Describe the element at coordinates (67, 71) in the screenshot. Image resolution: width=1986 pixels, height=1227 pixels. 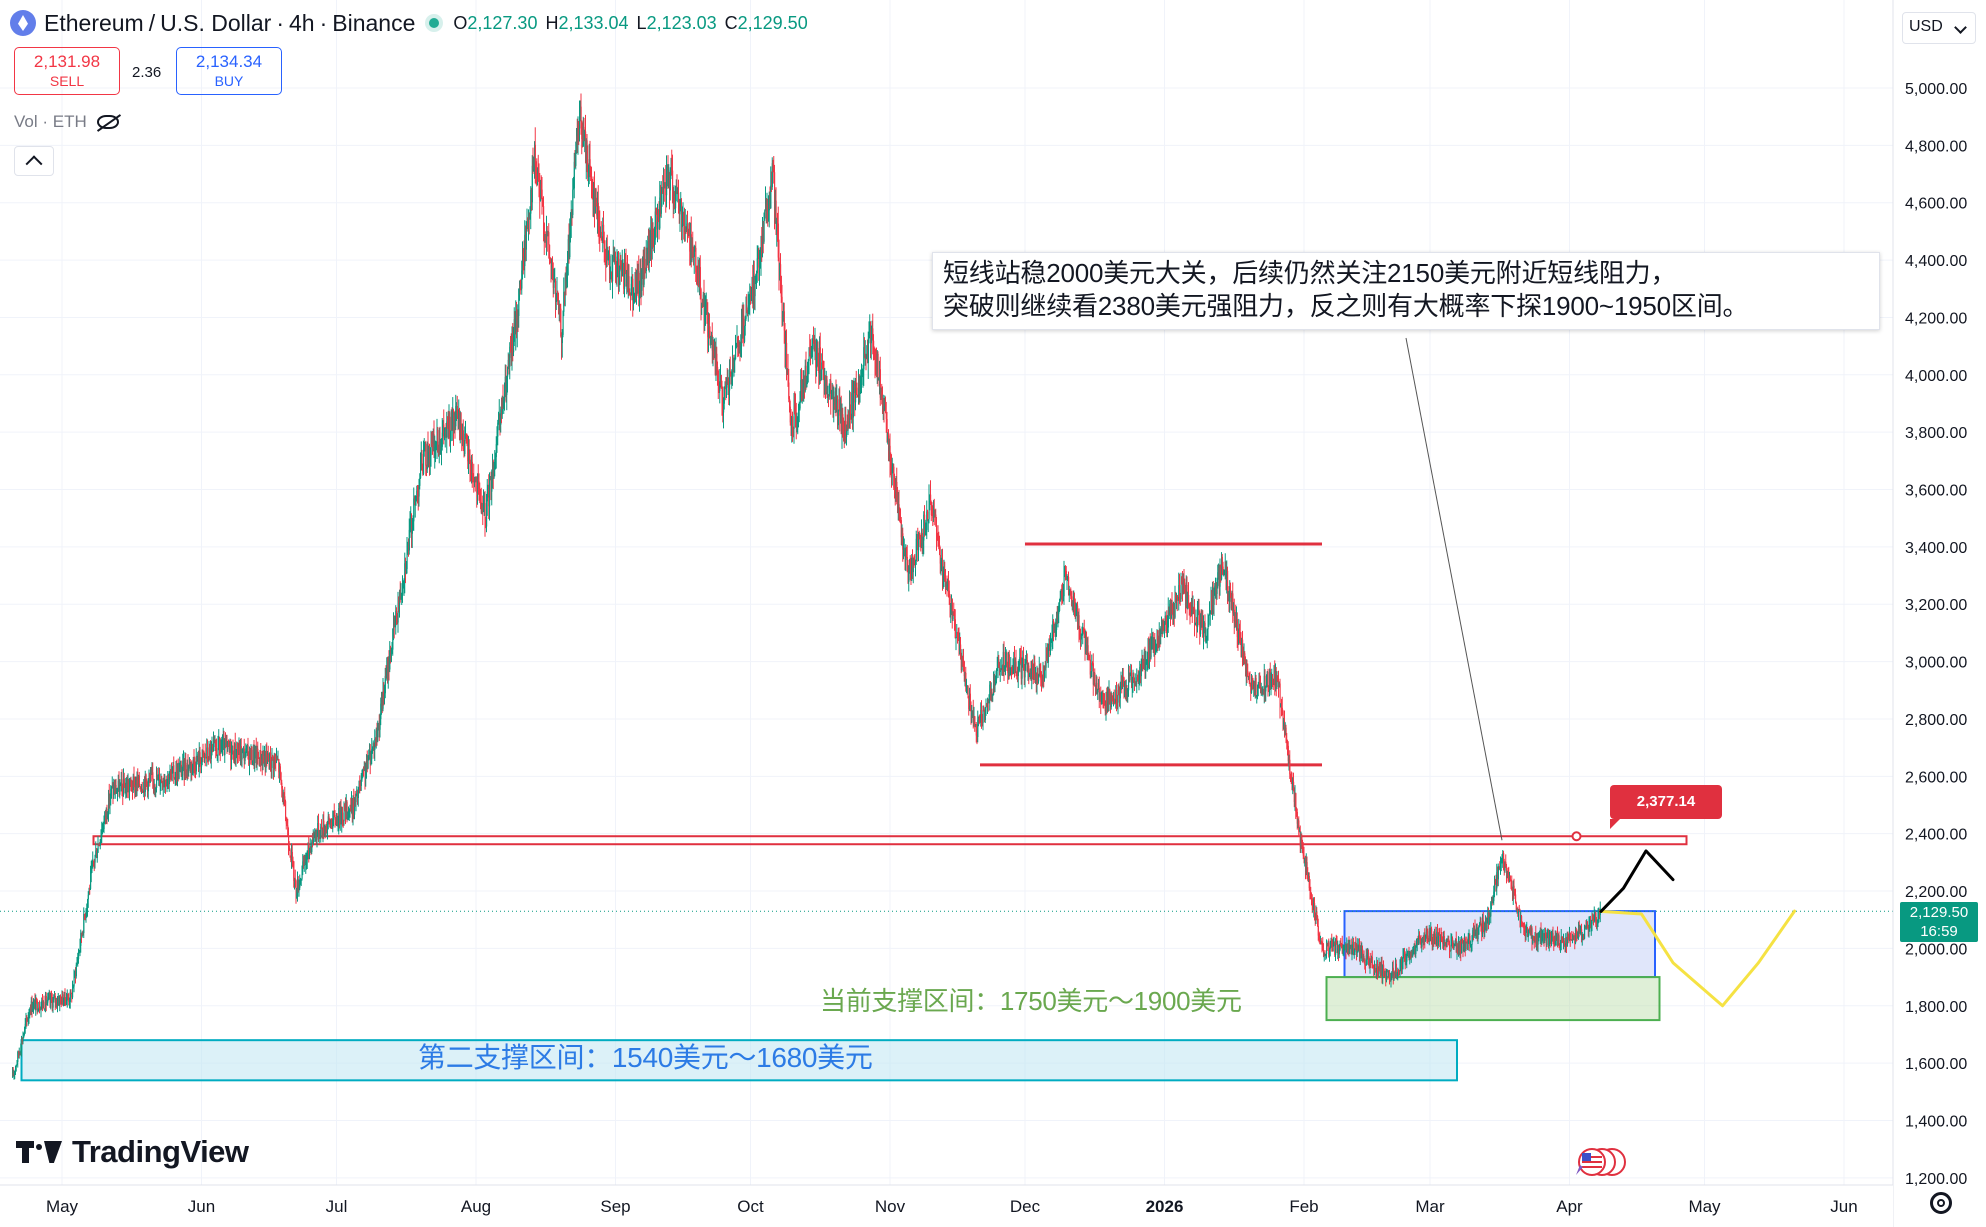
I see `sell-button: 2,131.98 SELL` at that location.